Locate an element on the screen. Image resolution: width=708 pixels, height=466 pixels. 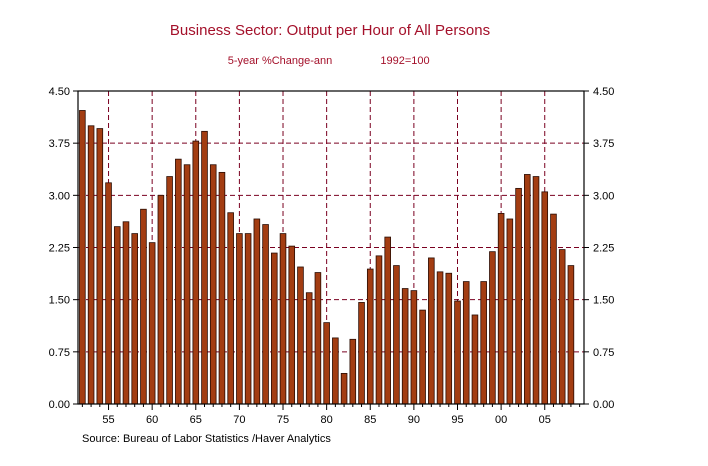
x-tick-label: 00 is located at coordinates (501, 420).